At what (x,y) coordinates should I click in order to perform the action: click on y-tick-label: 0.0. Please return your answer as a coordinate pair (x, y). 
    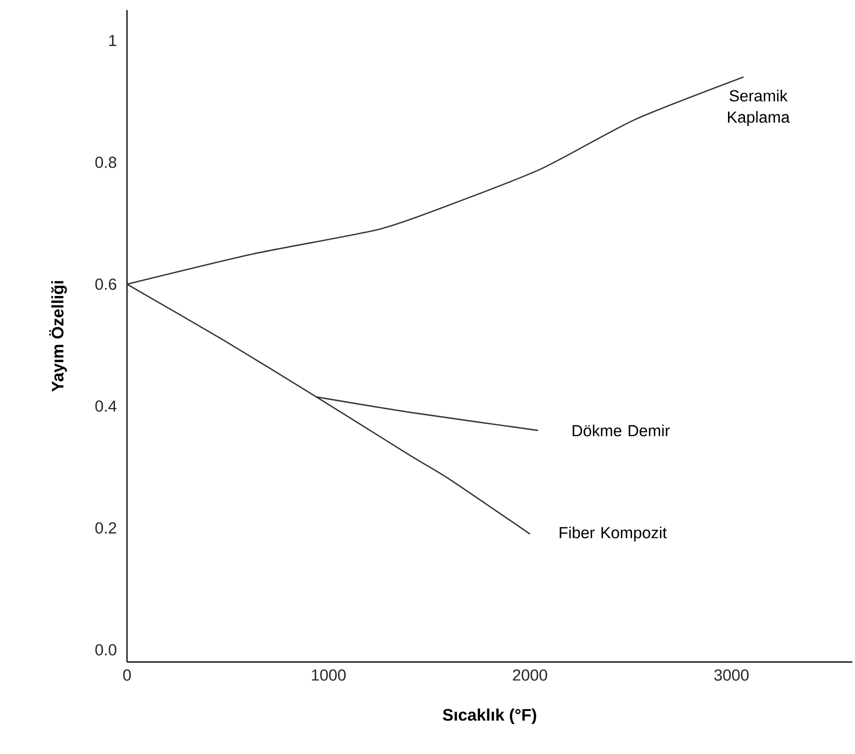
    Looking at the image, I should click on (105, 650).